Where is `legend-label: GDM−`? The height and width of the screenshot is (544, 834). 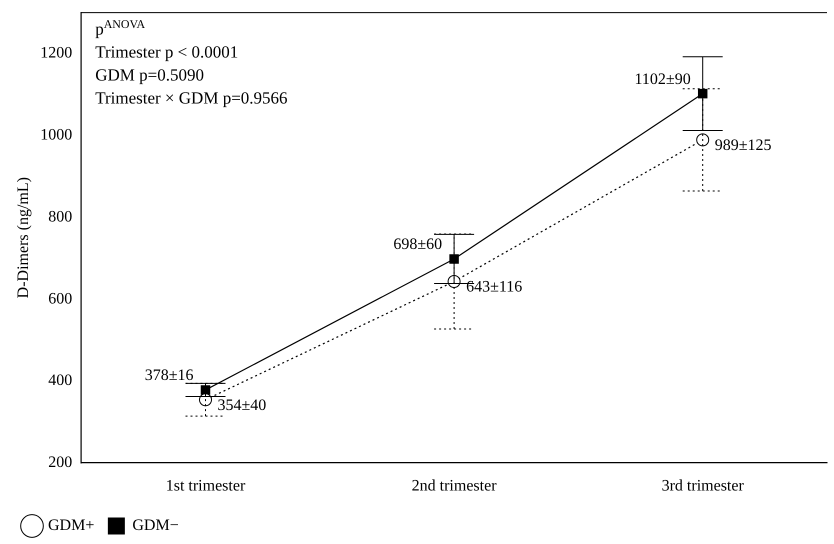 legend-label: GDM− is located at coordinates (155, 525).